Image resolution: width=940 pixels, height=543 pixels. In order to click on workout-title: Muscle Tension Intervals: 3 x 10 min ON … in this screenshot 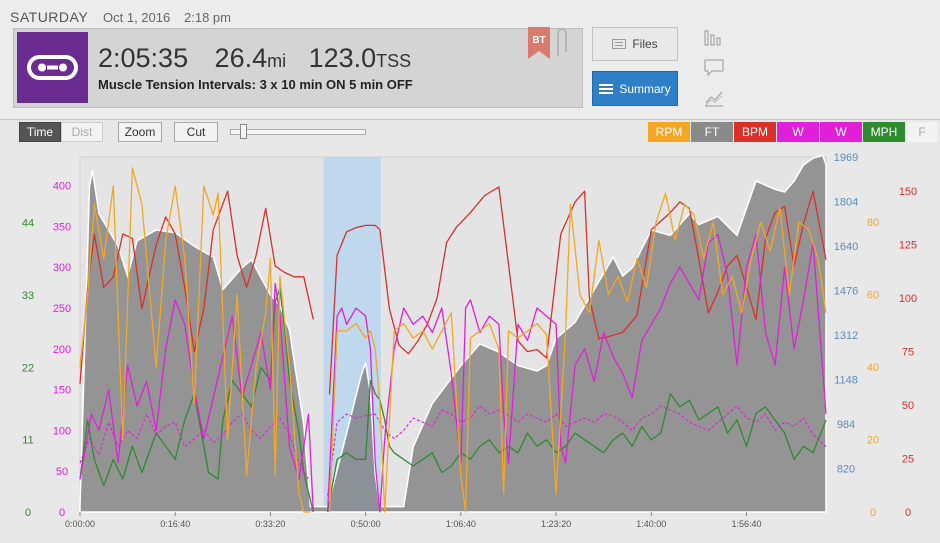, I will do `click(255, 84)`.